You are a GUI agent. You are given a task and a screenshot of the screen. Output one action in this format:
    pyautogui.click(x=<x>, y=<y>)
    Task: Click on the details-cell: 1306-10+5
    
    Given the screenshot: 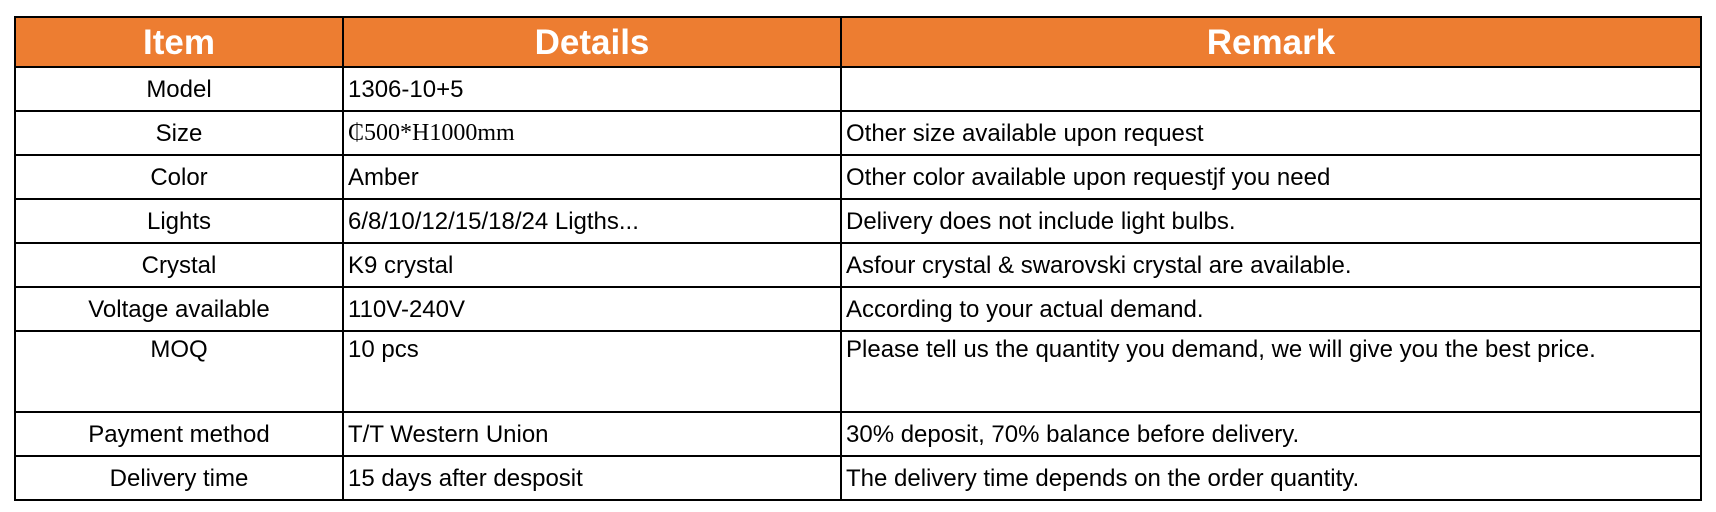 What is the action you would take?
    pyautogui.click(x=592, y=89)
    